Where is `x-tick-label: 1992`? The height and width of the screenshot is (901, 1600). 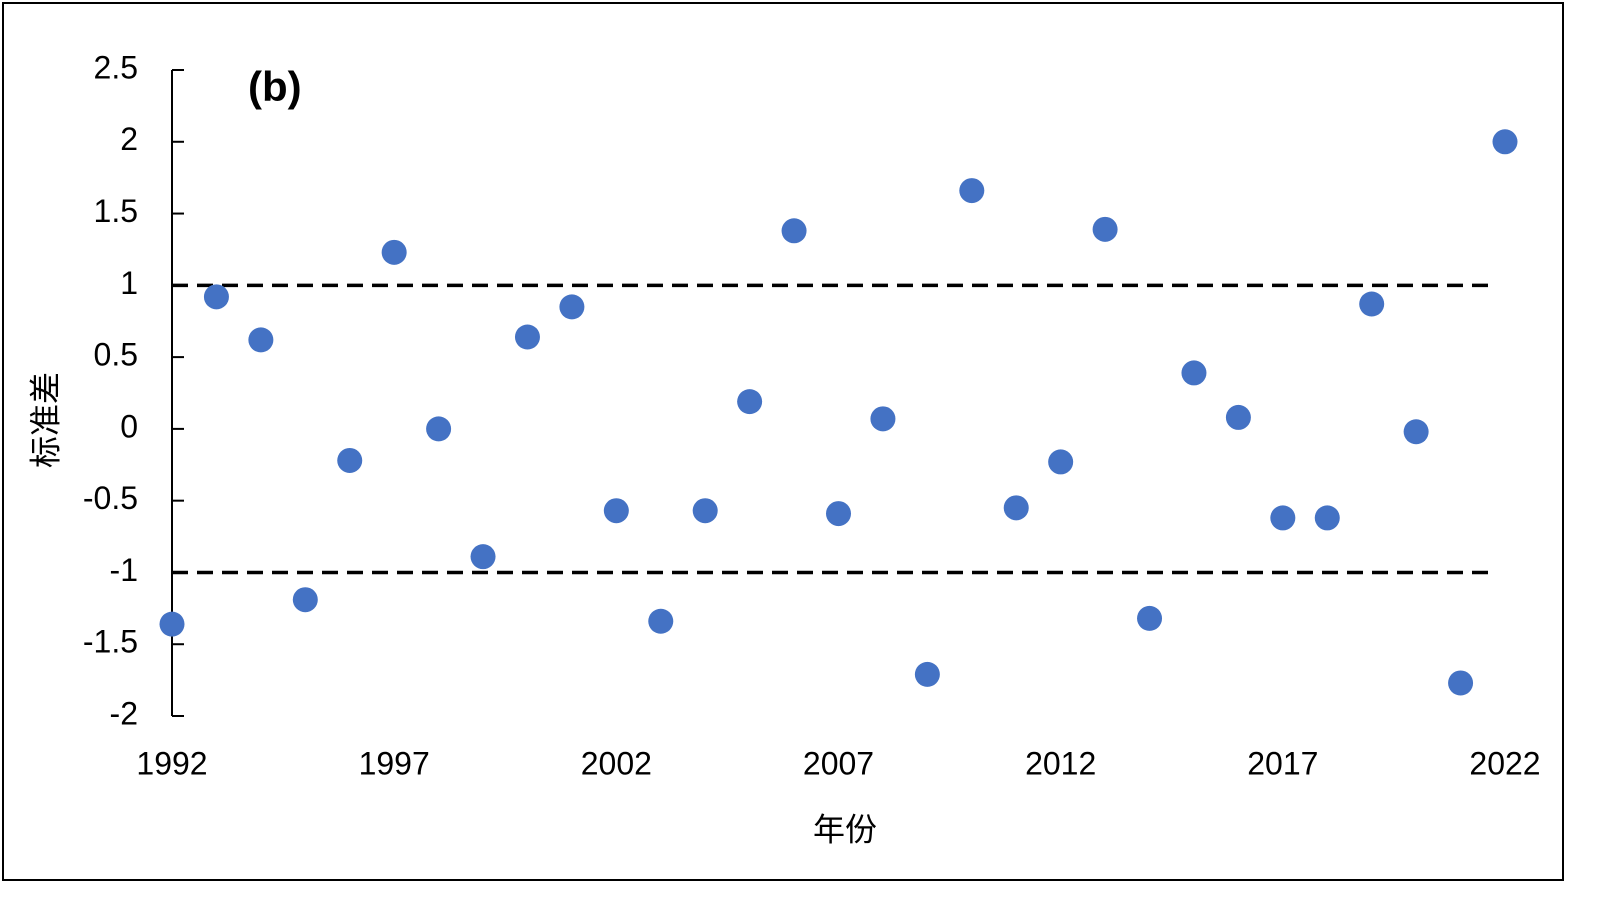
x-tick-label: 1992 is located at coordinates (171, 763).